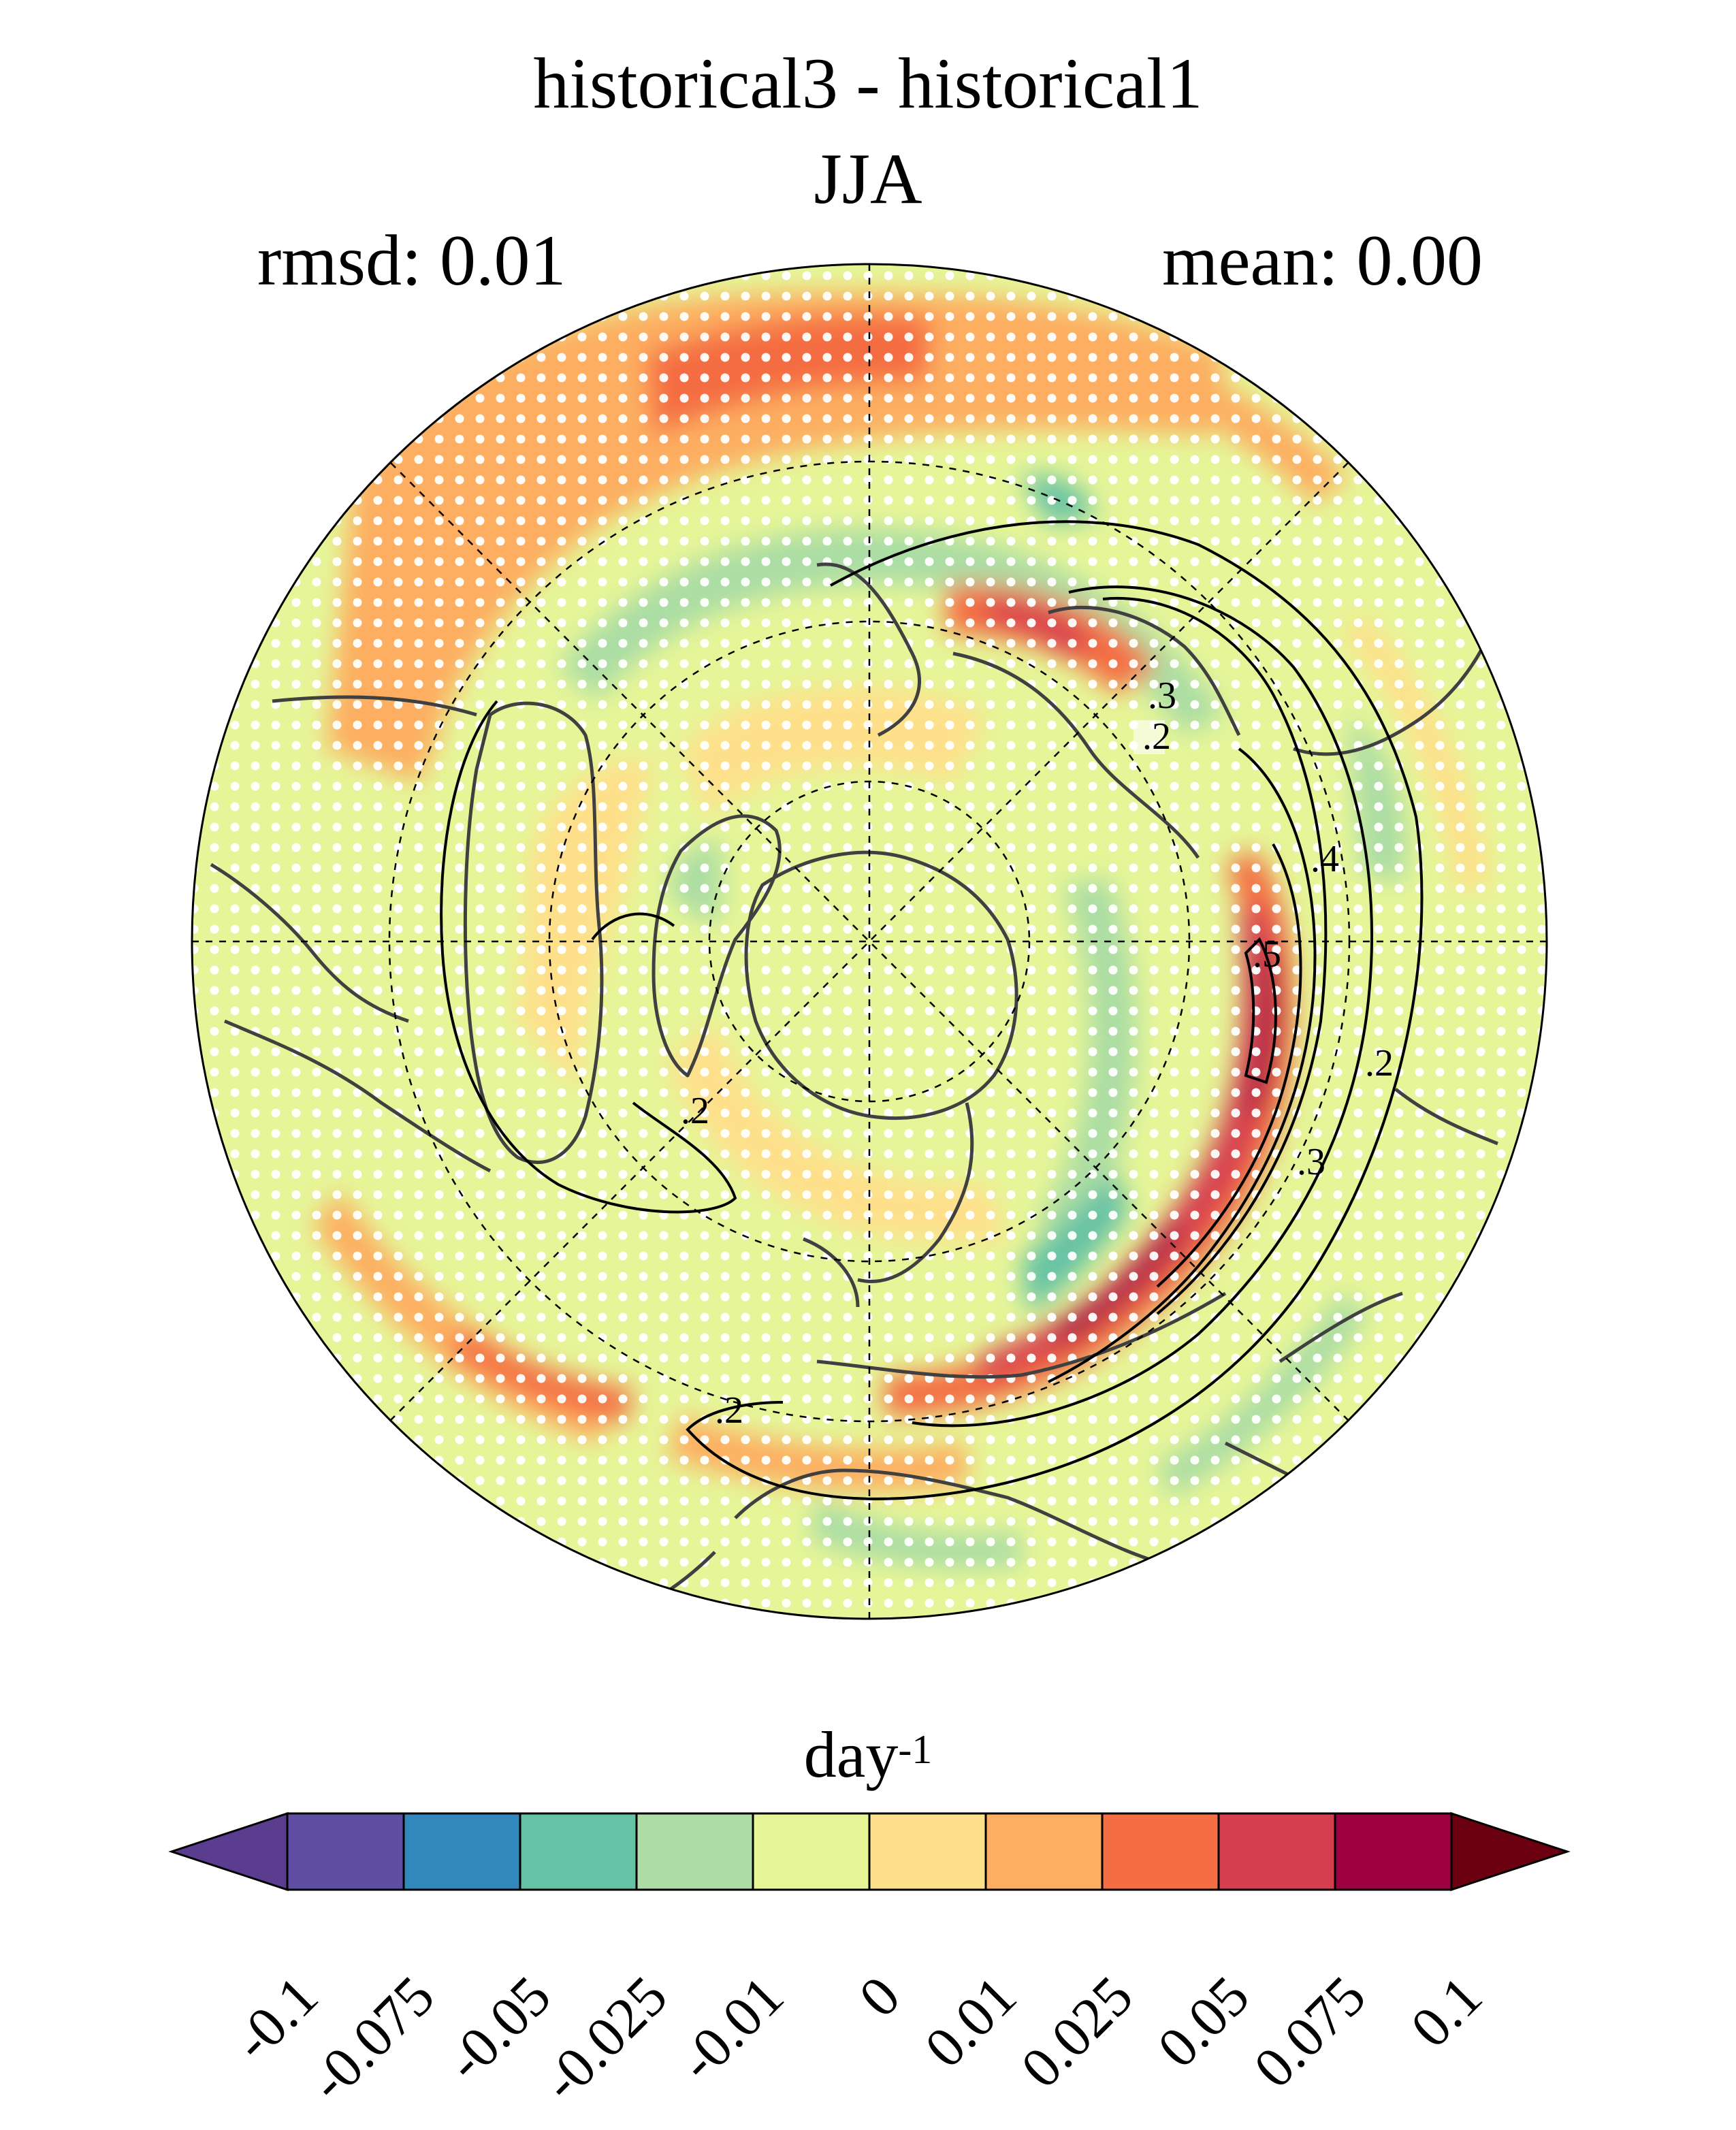 The image size is (1736, 2130). What do you see at coordinates (1325, 859) in the screenshot?
I see `contour-label: .4` at bounding box center [1325, 859].